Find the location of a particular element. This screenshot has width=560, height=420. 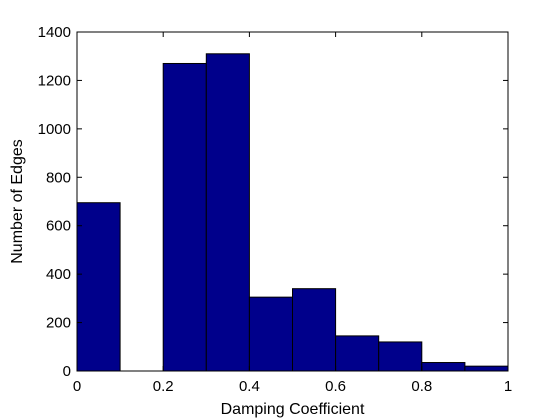

y-tick-label: 400 is located at coordinates (58, 274).